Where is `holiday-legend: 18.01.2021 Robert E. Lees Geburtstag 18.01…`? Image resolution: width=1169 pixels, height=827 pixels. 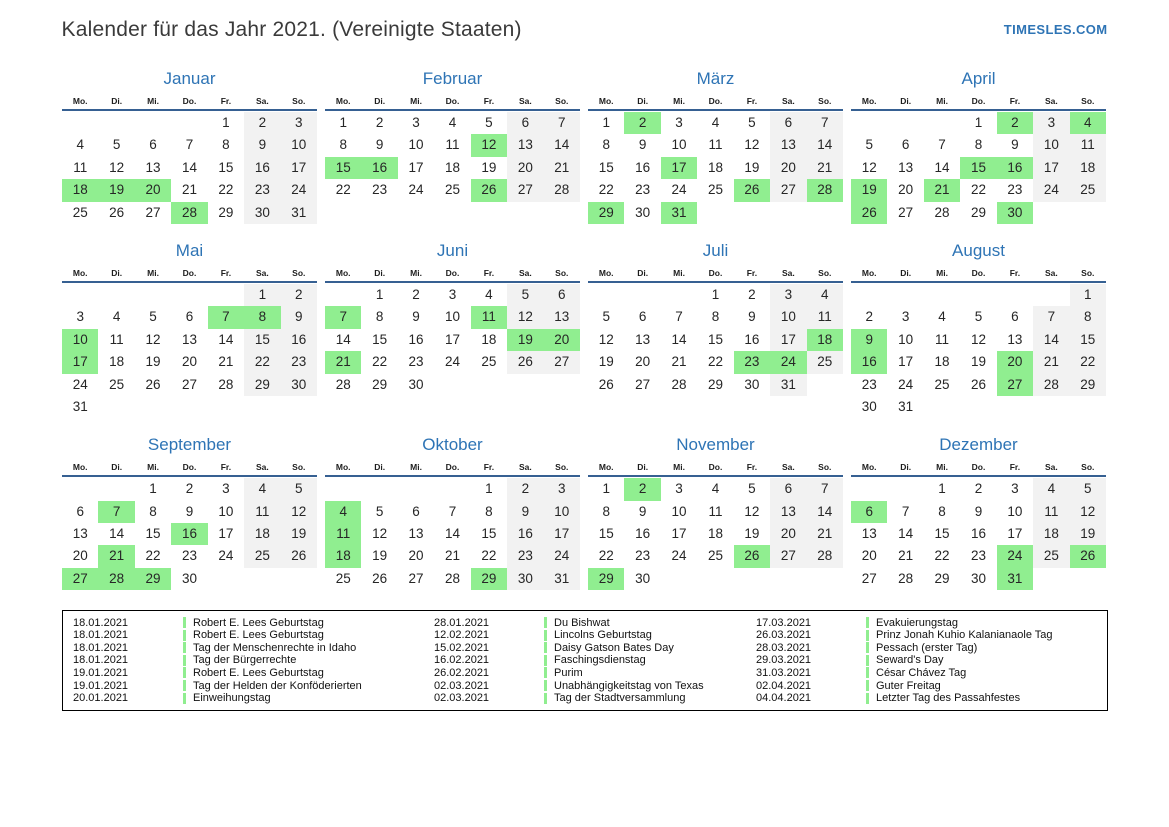 holiday-legend: 18.01.2021 Robert E. Lees Geburtstag 18.01… is located at coordinates (585, 661).